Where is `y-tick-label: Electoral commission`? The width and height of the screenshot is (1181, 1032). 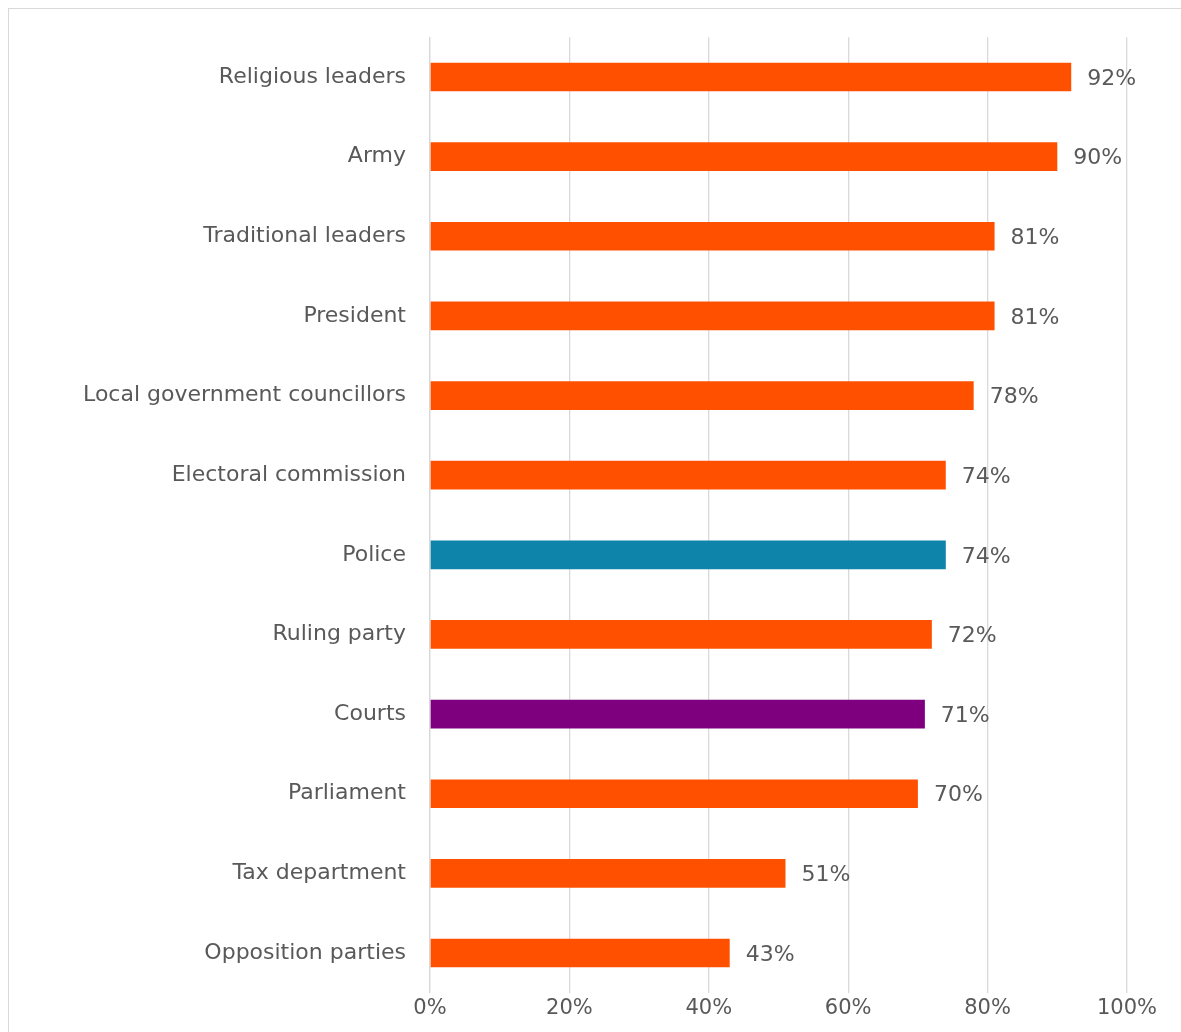 y-tick-label: Electoral commission is located at coordinates (288, 473).